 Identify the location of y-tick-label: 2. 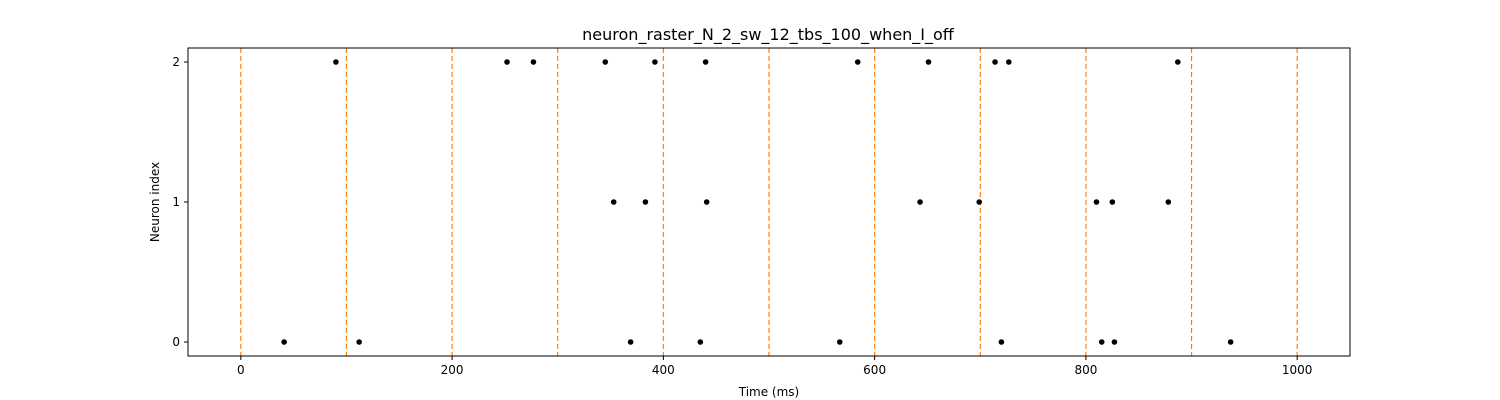
(176, 62).